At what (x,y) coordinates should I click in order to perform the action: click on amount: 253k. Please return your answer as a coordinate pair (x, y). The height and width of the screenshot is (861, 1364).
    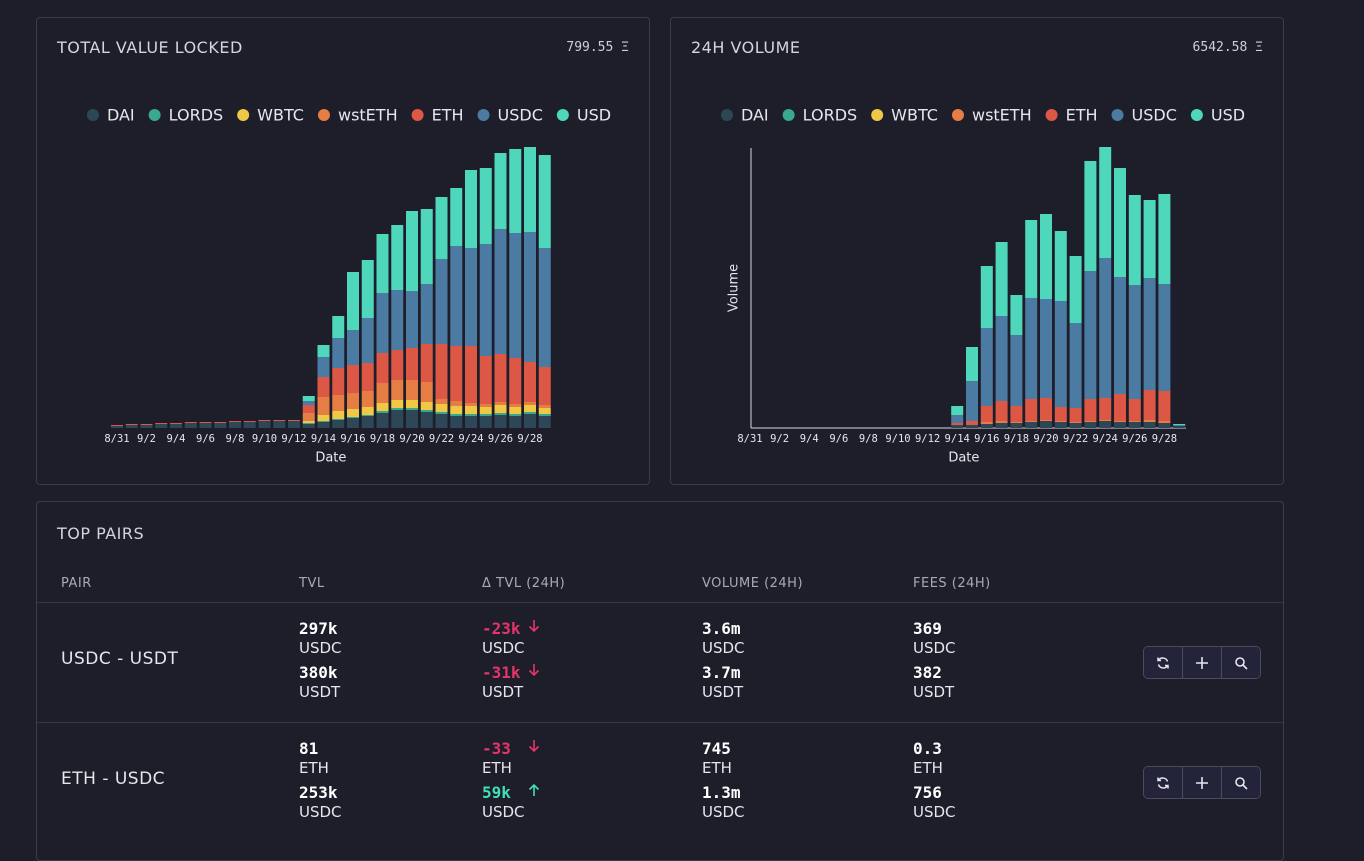
    Looking at the image, I should click on (318, 792).